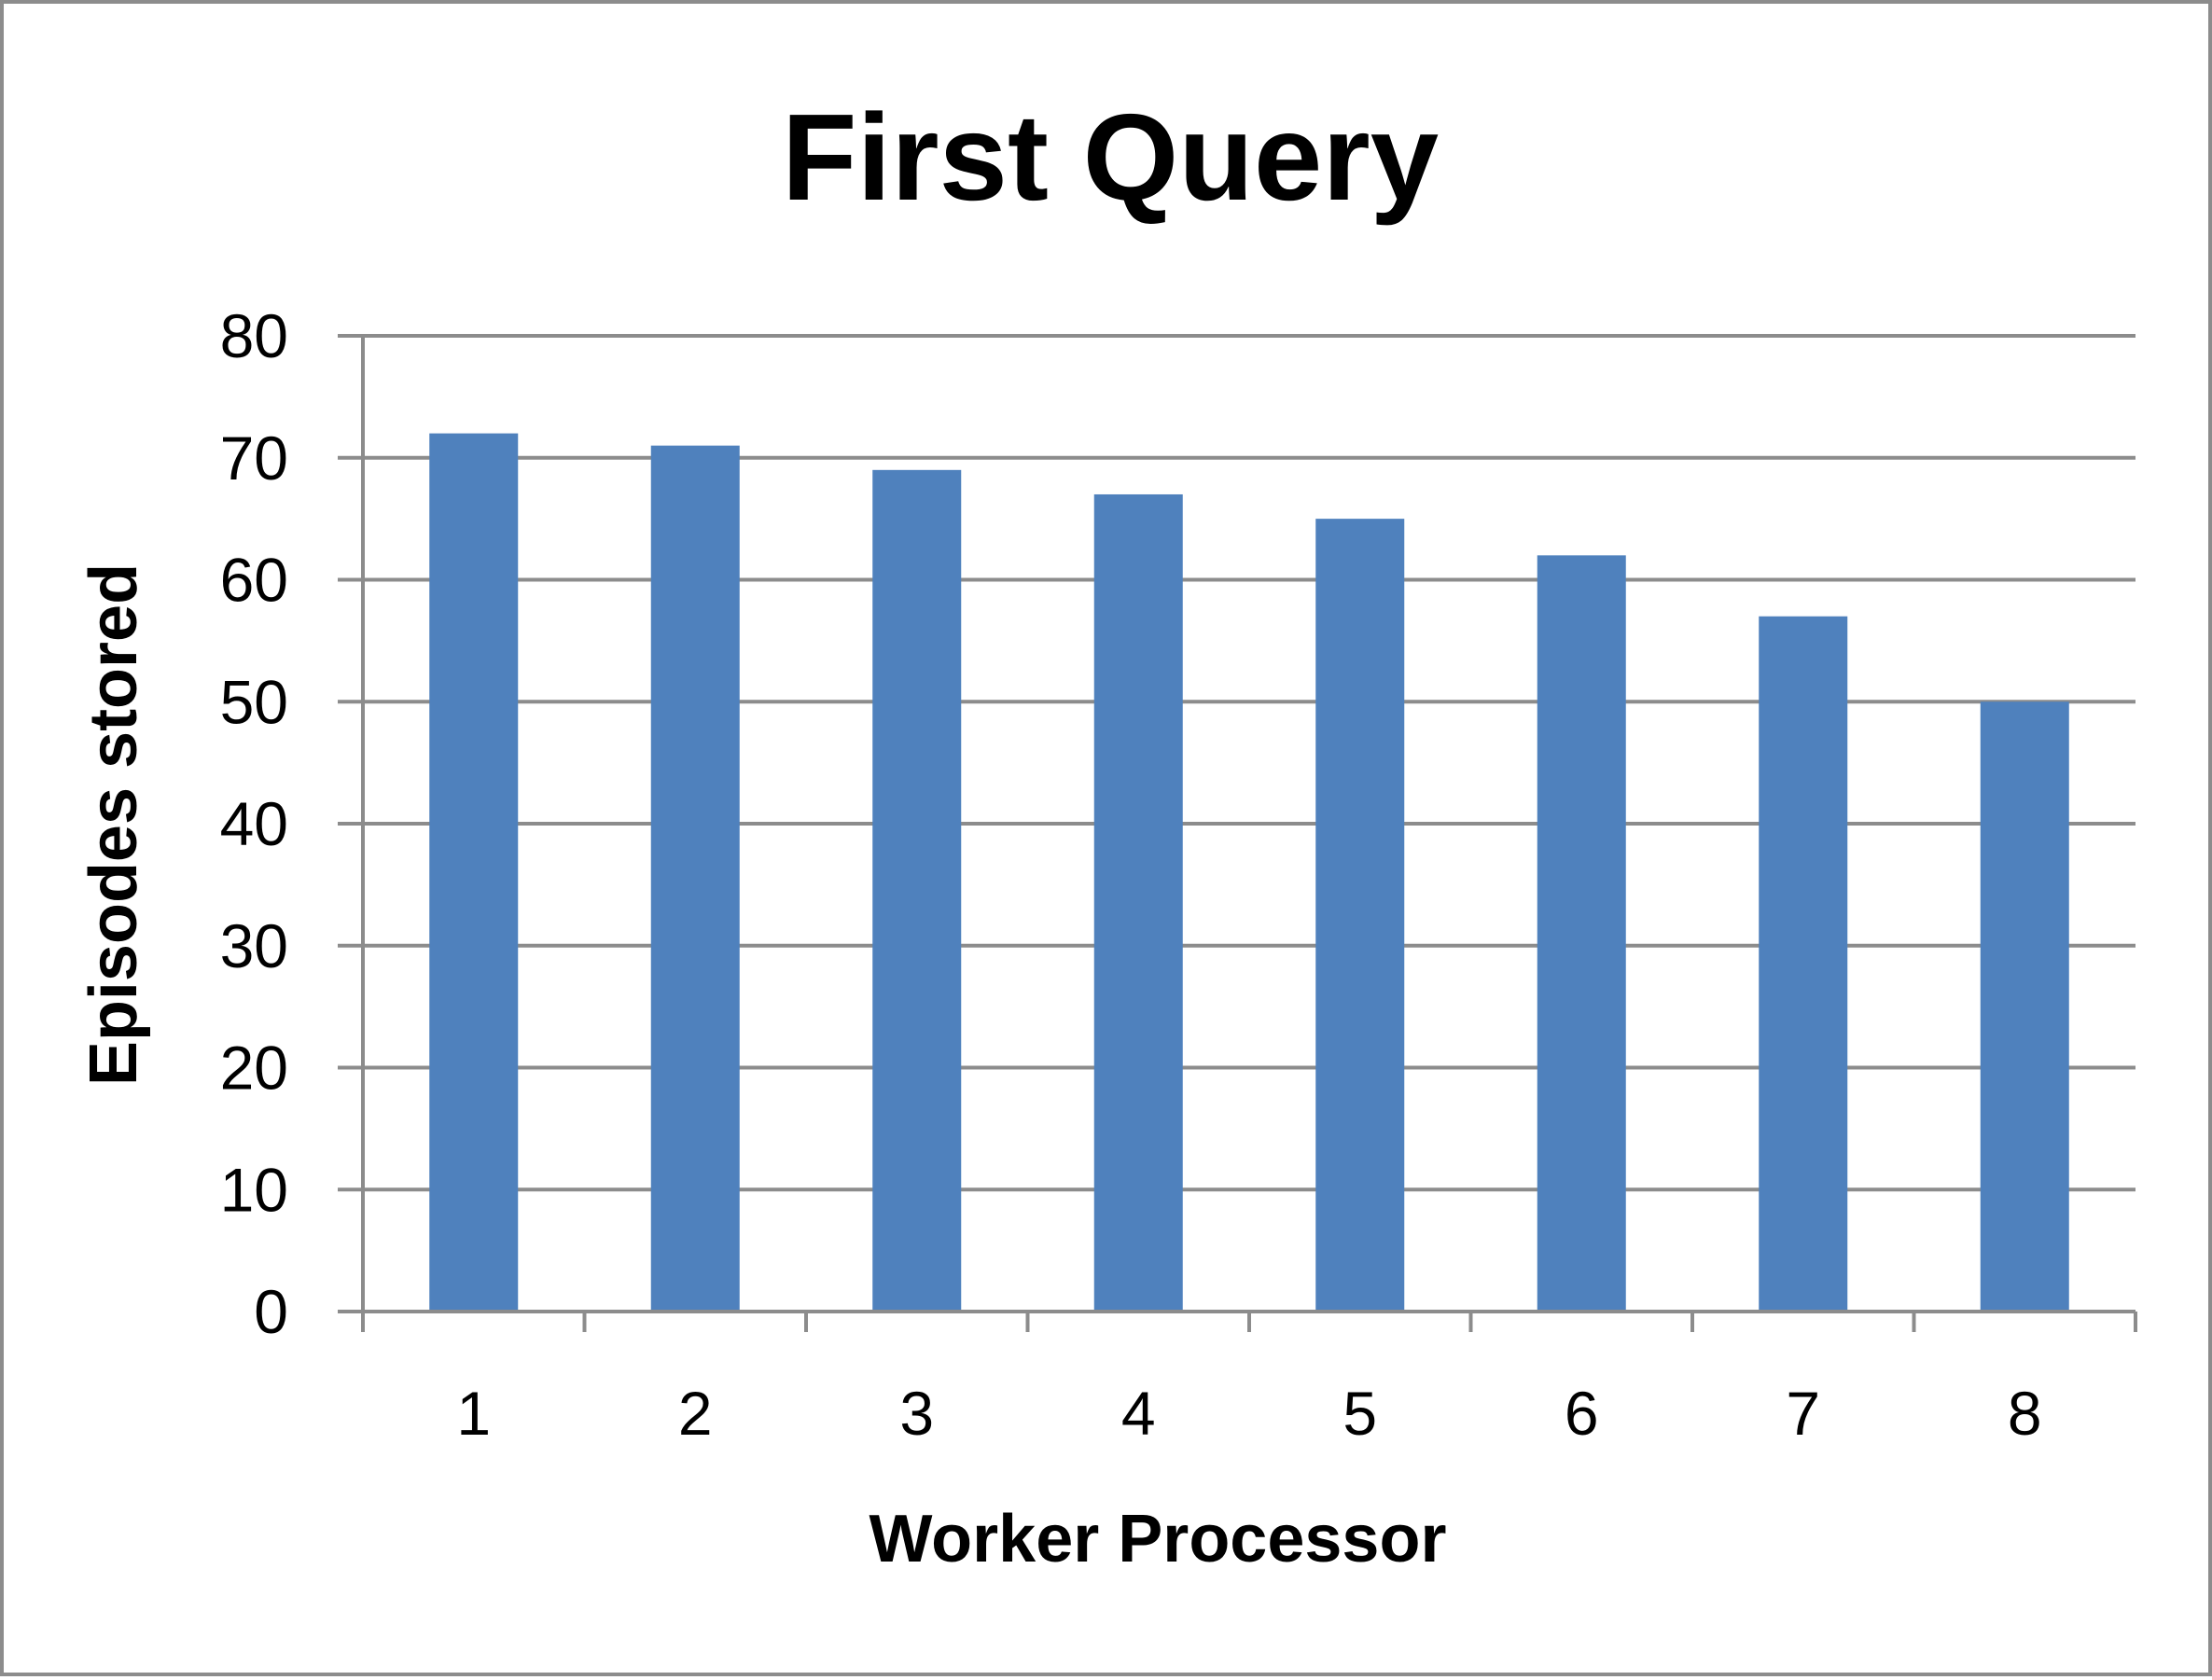 The height and width of the screenshot is (1680, 2212). Describe the element at coordinates (271, 1311) in the screenshot. I see `y-tick-label: 0` at that location.